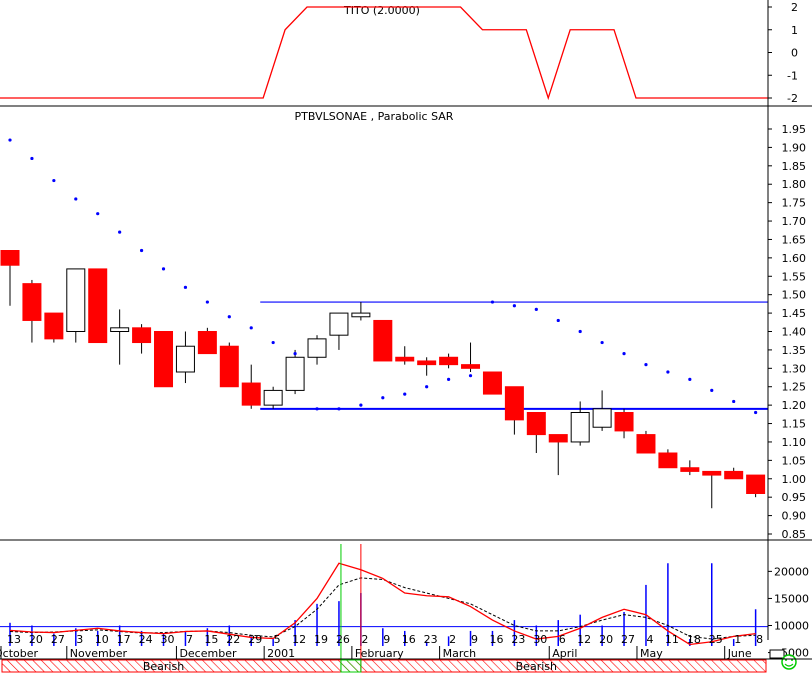 The image size is (812, 675). I want to click on price-title: PTBVLSONAE , Parabolic SAR, so click(374, 116).